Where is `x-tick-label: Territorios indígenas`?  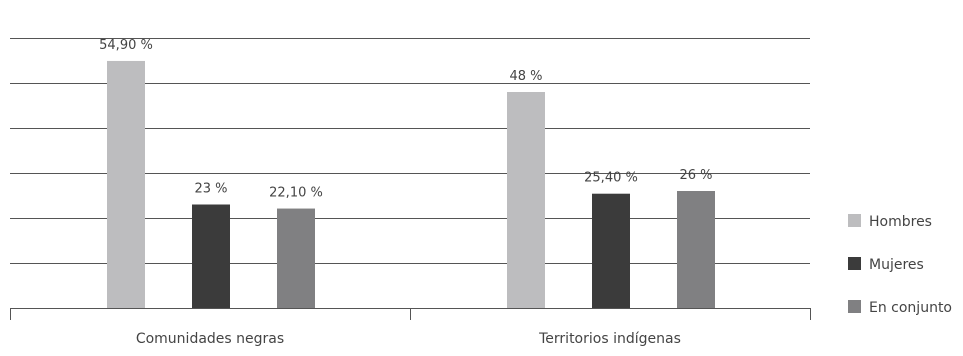
x-tick-label: Territorios indígenas is located at coordinates (609, 339).